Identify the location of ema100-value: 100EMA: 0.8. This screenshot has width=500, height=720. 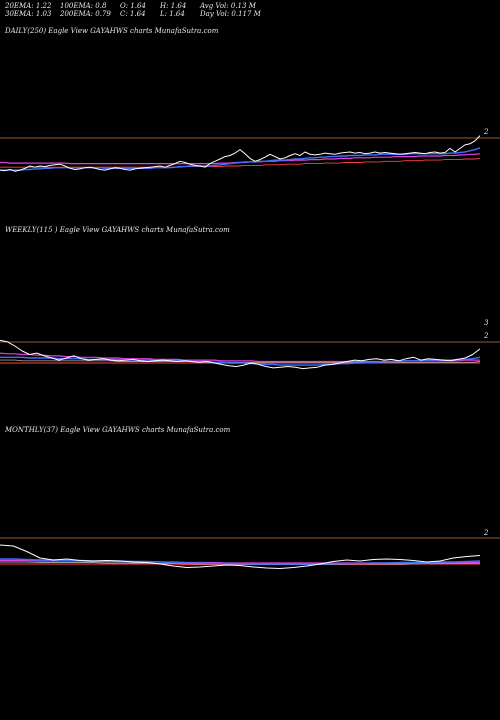
(83, 6).